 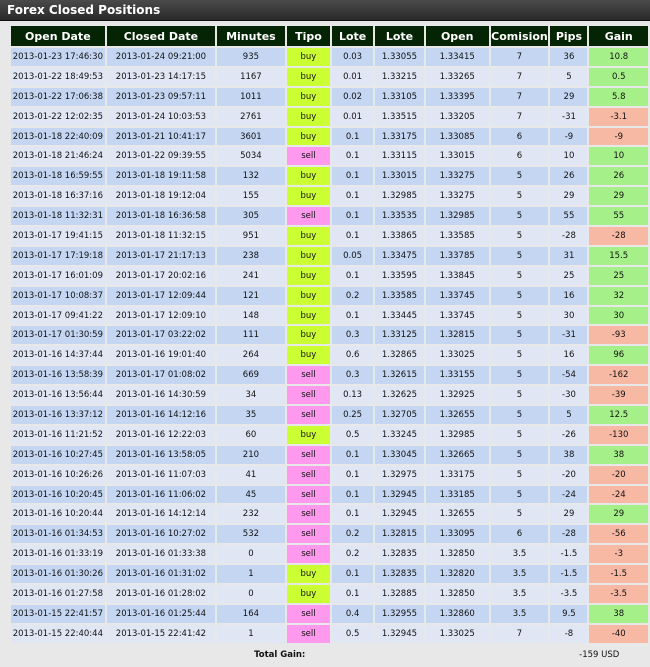 What do you see at coordinates (251, 136) in the screenshot?
I see `cell-minutes: 3601` at bounding box center [251, 136].